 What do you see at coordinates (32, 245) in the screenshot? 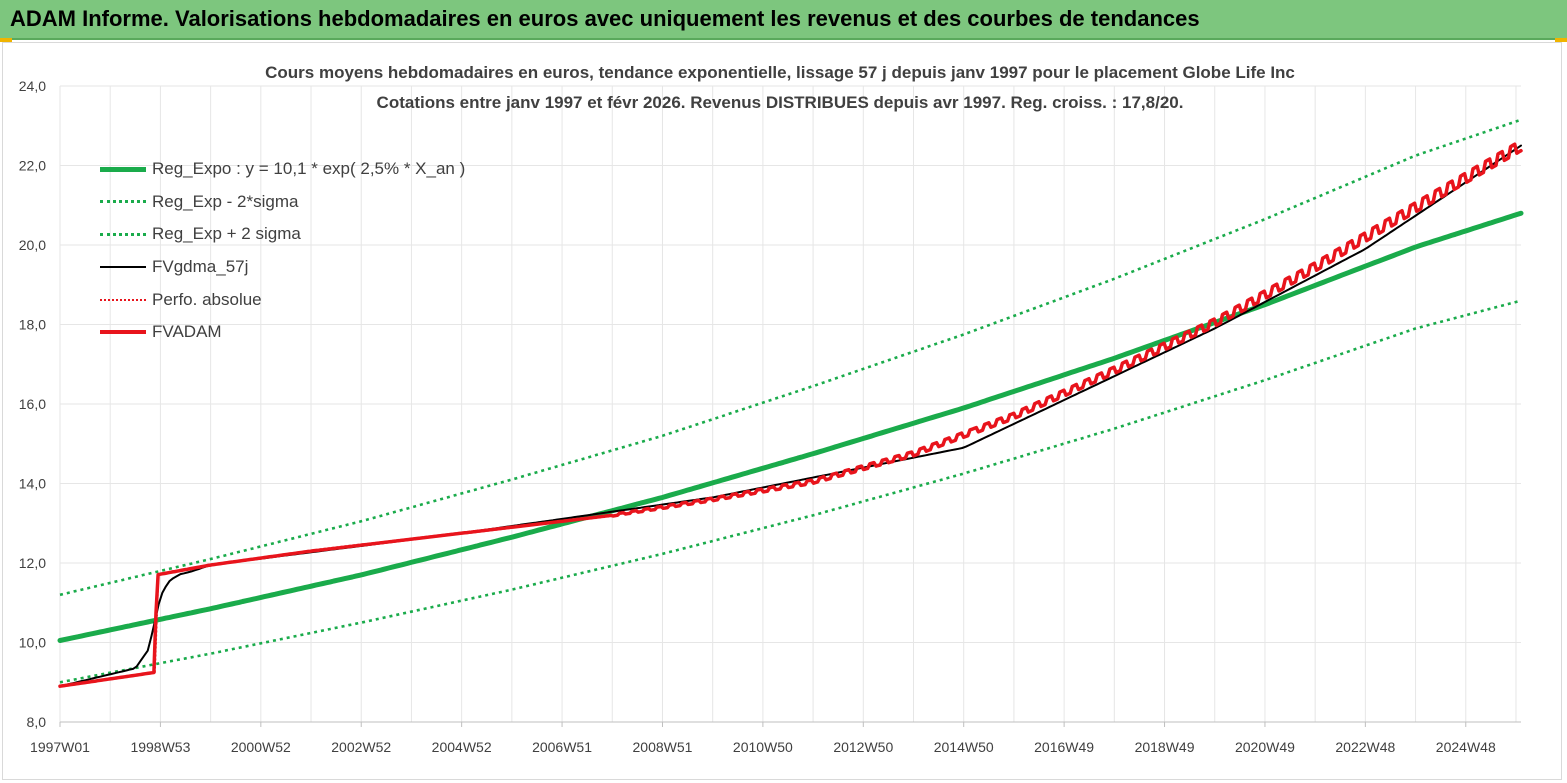
I see `y-tick-label: 20,0` at bounding box center [32, 245].